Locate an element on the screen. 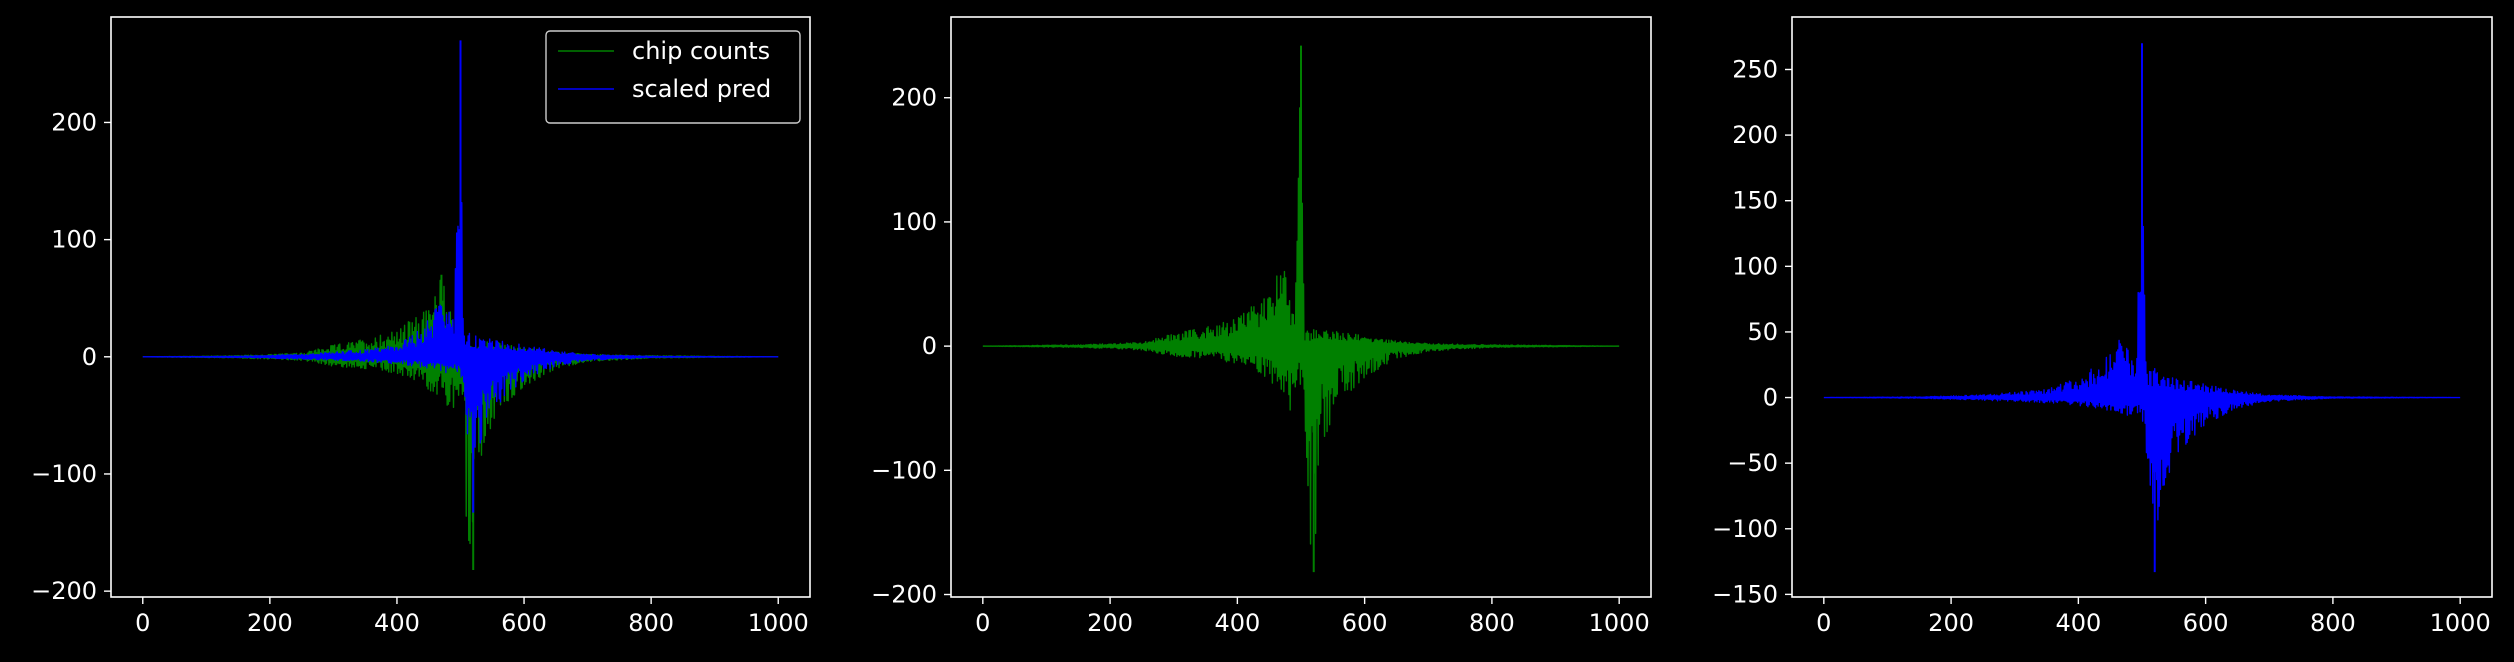 This screenshot has width=2514, height=662. y-tick-label: 250 is located at coordinates (1755, 69).